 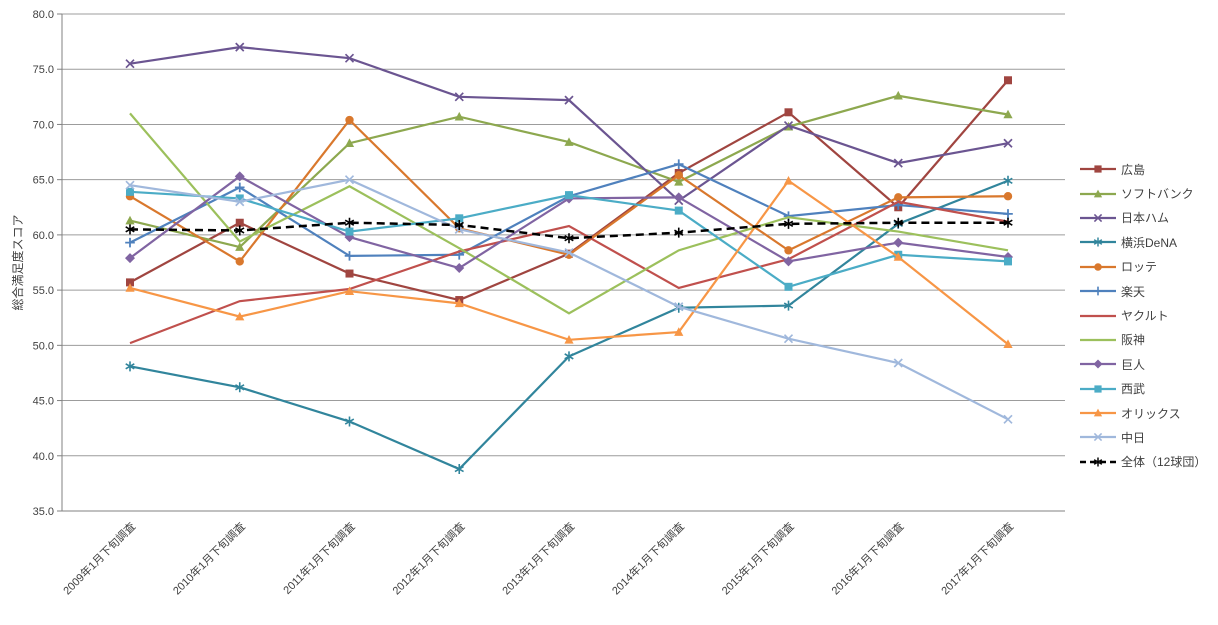 I want to click on x-tick-label: 2014年1月下旬調査, so click(x=648, y=558).